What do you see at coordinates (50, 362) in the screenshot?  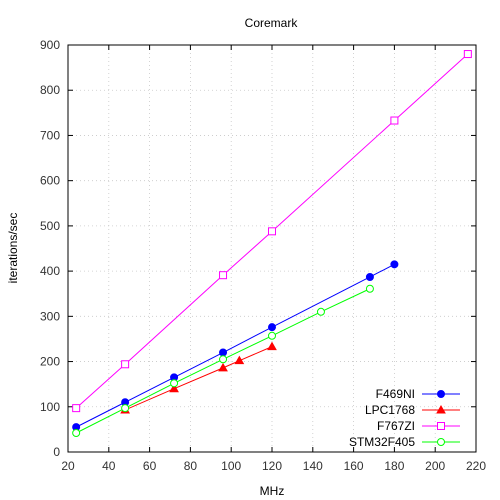 I see `y-tick-label: 200` at bounding box center [50, 362].